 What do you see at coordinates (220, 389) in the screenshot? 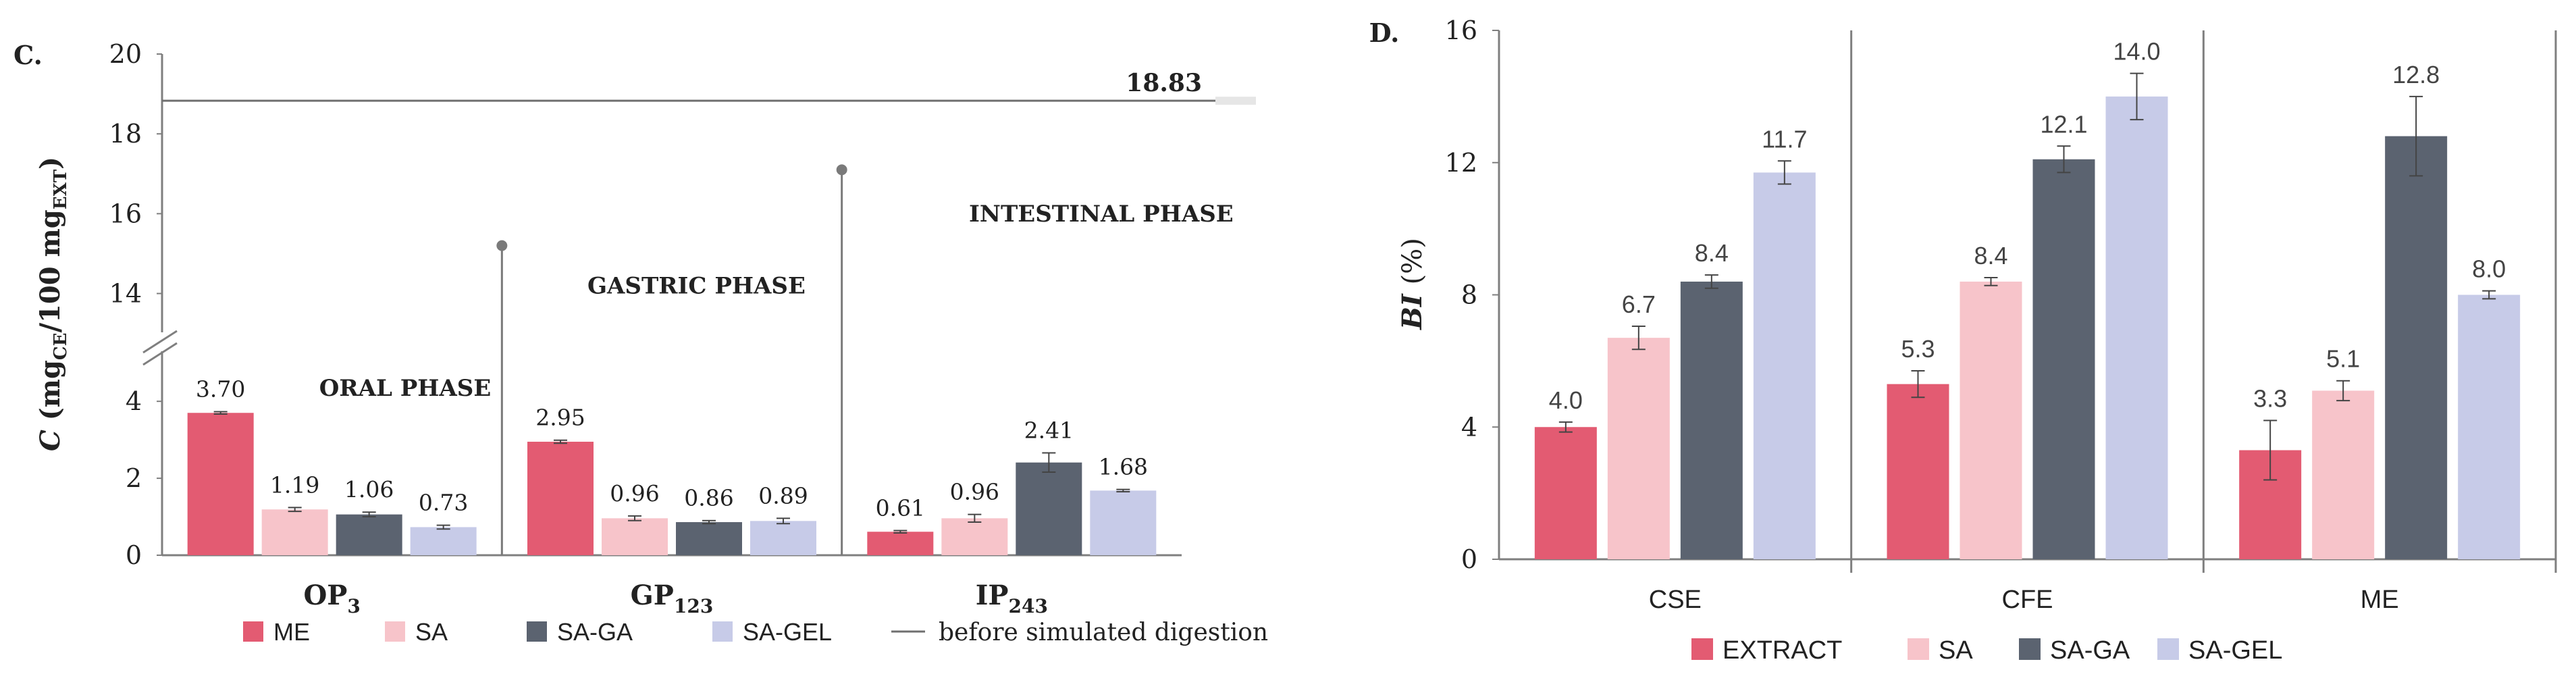
I see `data-label: 3.70` at bounding box center [220, 389].